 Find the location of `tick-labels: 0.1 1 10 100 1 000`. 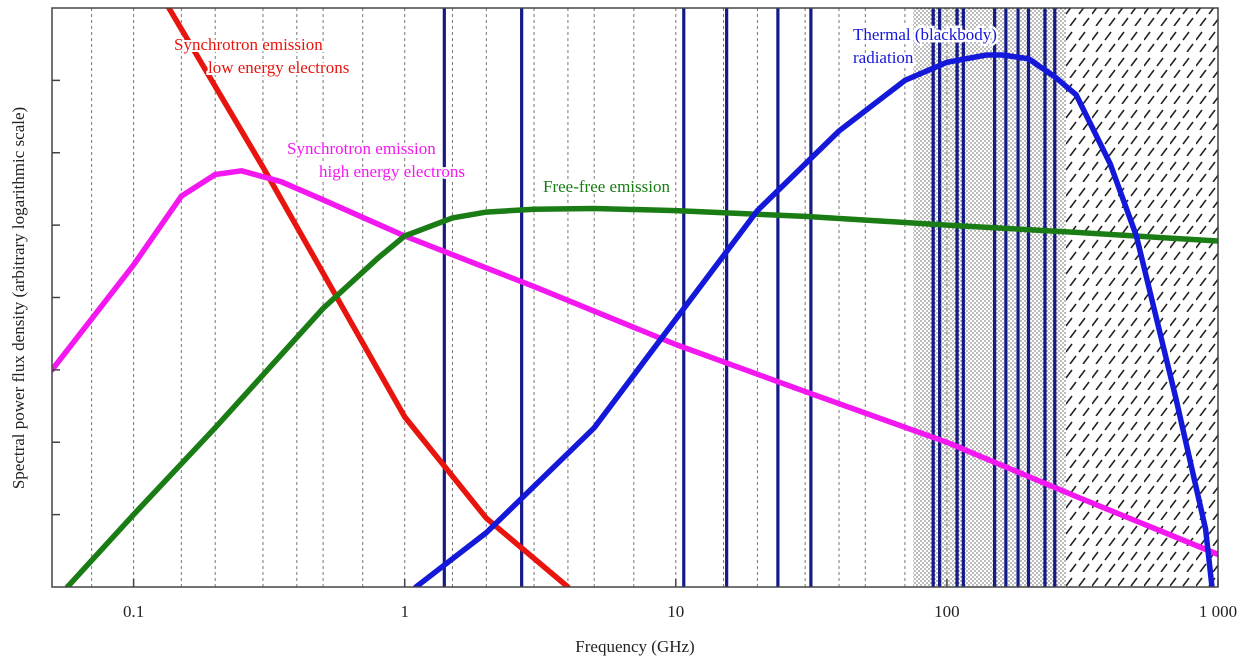

tick-labels: 0.1 1 10 100 1 000 is located at coordinates (680, 611).